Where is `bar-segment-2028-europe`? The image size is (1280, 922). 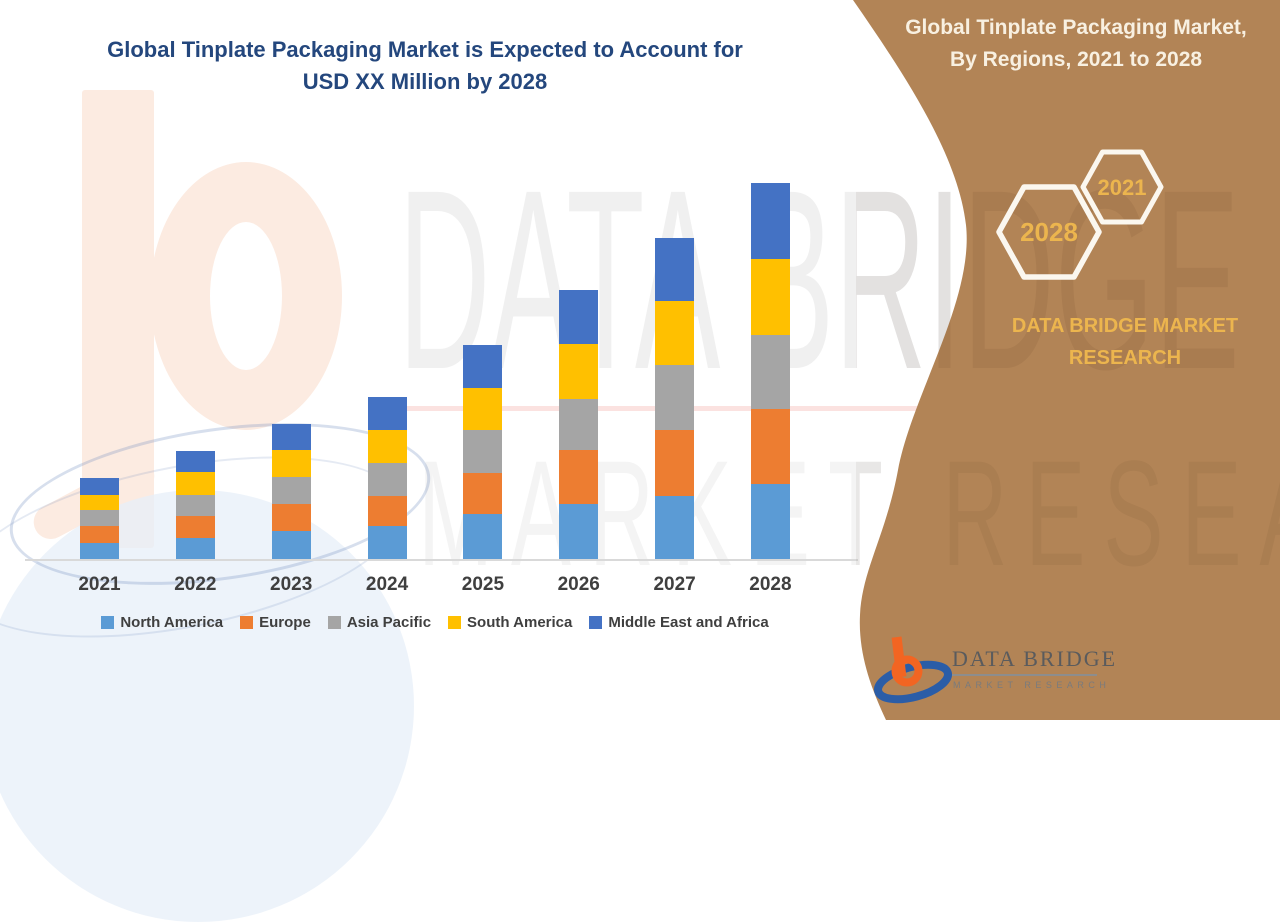 bar-segment-2028-europe is located at coordinates (770, 446).